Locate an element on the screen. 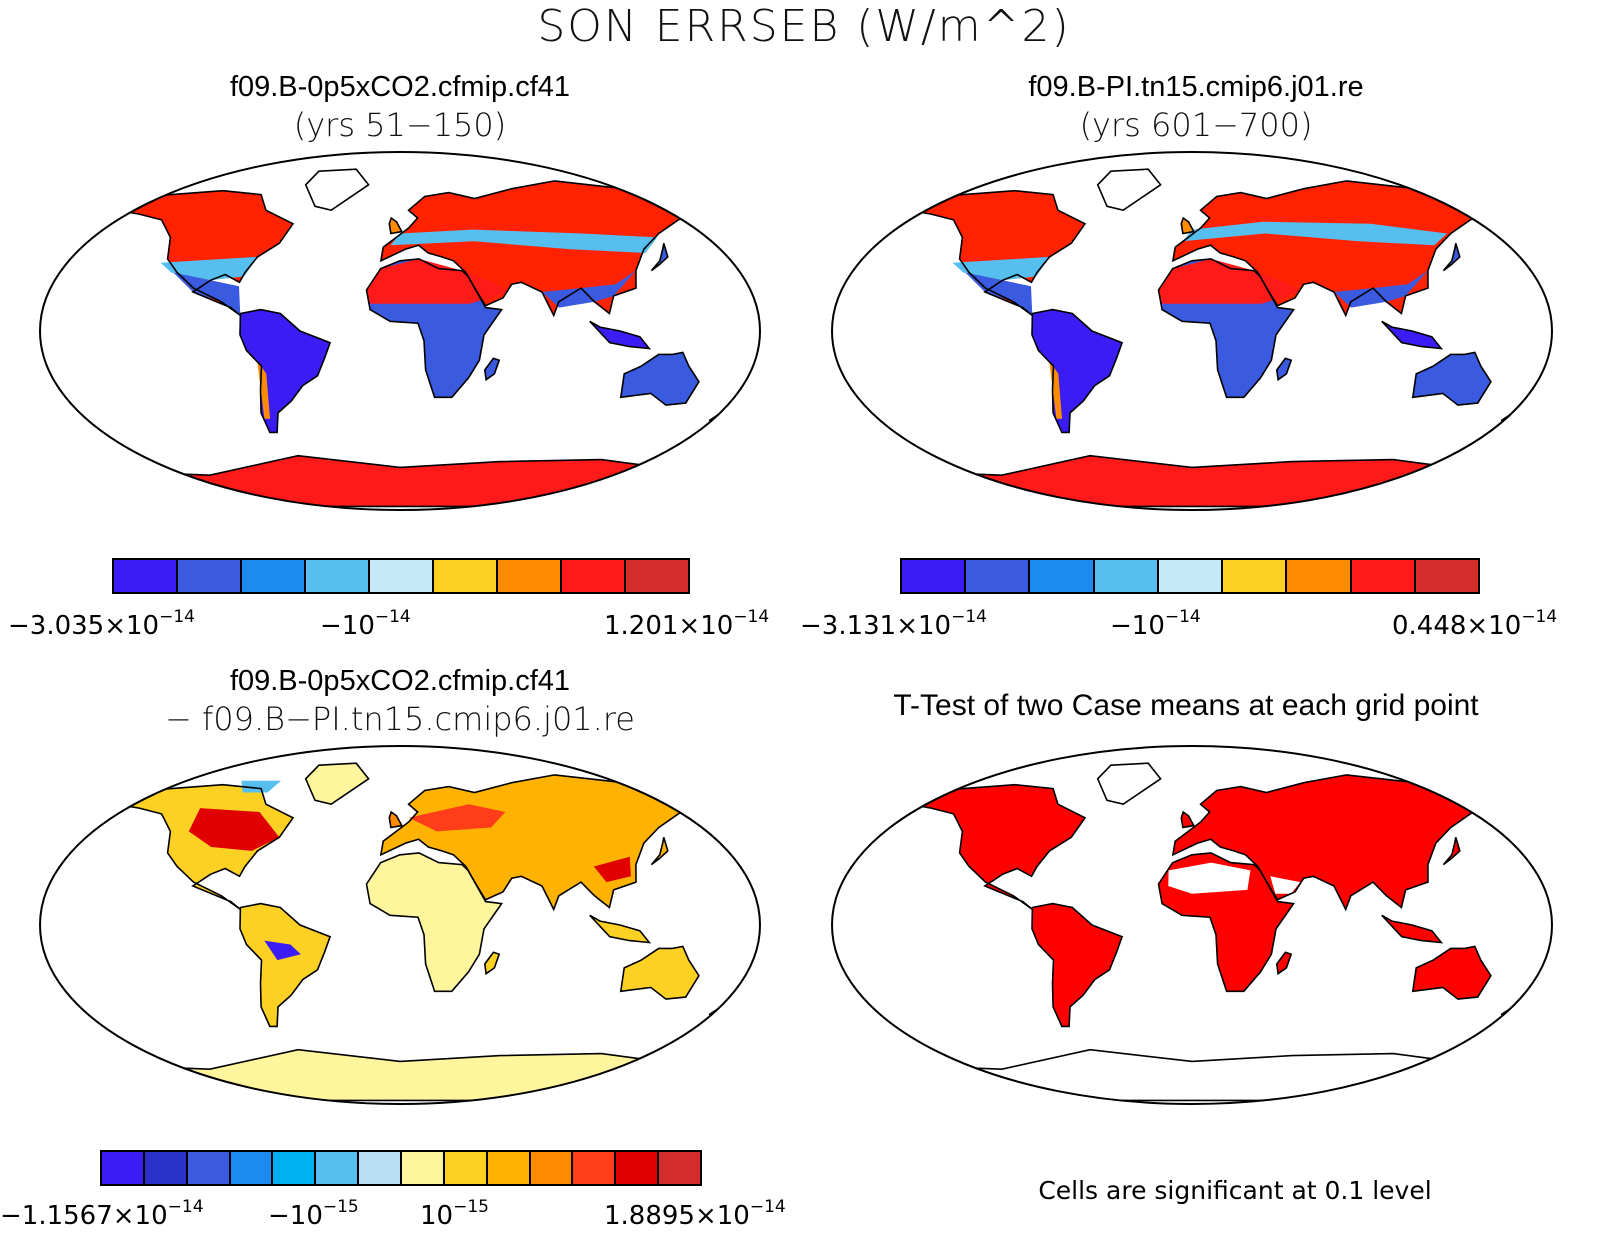 Image resolution: width=1608 pixels, height=1252 pixels. panel1-map is located at coordinates (400, 331).